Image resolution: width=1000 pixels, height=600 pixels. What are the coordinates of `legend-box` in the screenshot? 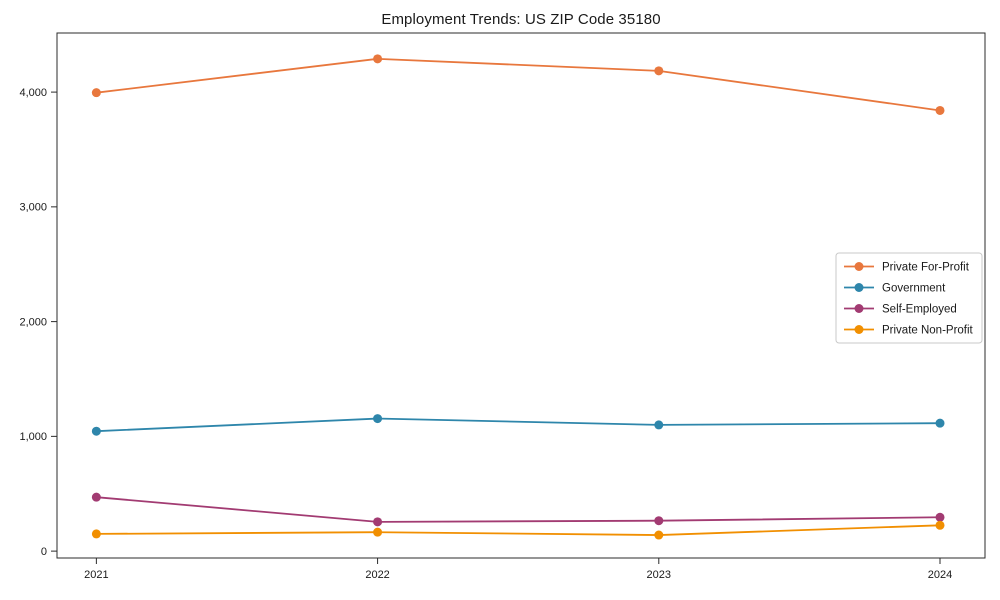 It's located at (909, 298).